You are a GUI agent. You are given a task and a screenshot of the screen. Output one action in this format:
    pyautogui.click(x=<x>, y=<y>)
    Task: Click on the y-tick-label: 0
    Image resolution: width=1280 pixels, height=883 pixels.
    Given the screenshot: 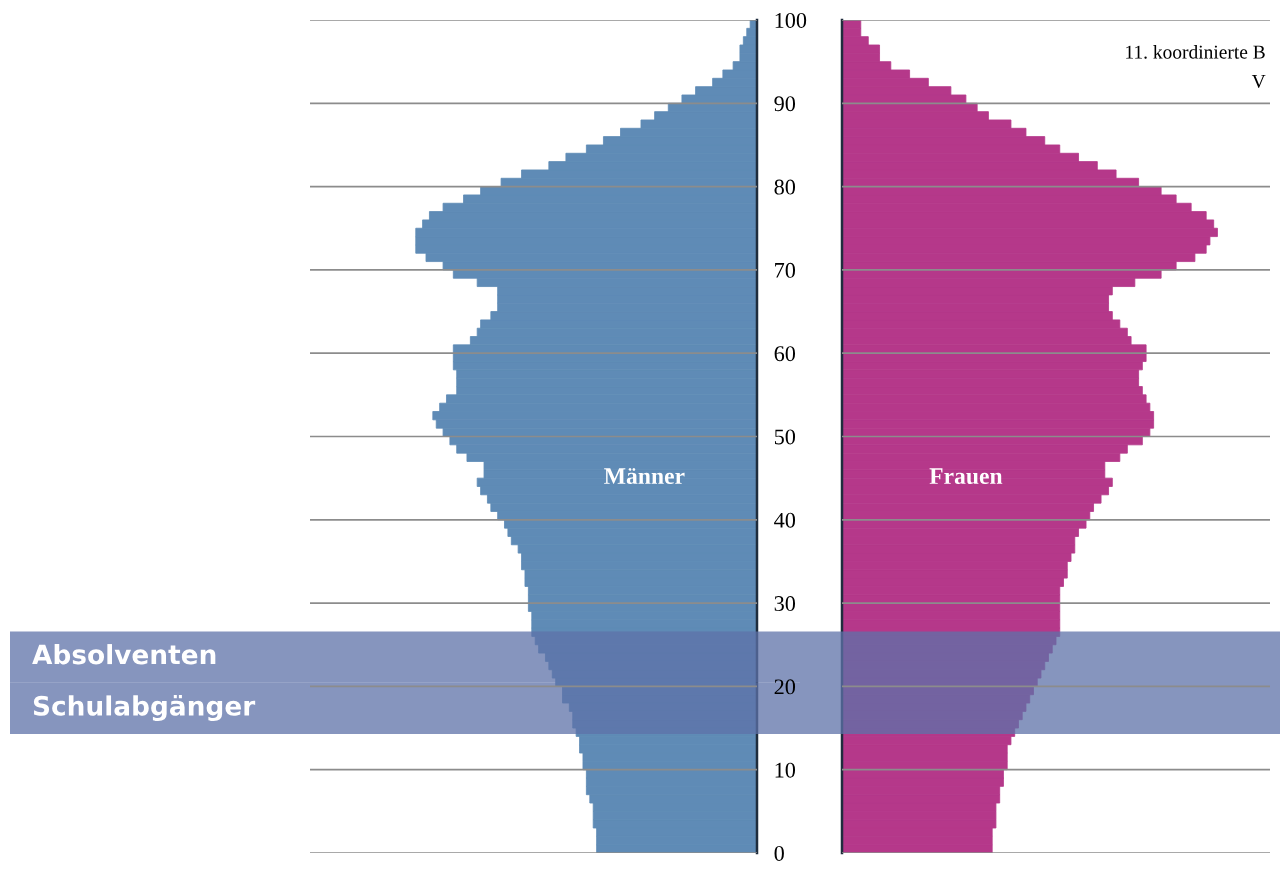 What is the action you would take?
    pyautogui.click(x=779, y=853)
    